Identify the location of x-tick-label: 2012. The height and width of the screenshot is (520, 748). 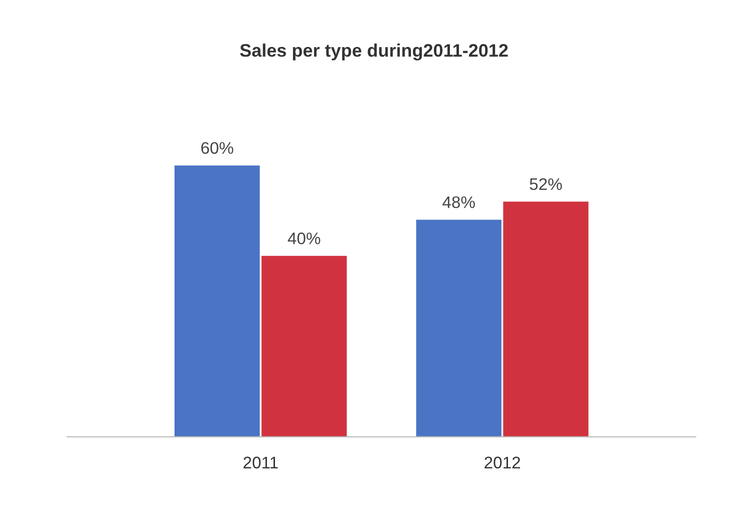
(502, 462).